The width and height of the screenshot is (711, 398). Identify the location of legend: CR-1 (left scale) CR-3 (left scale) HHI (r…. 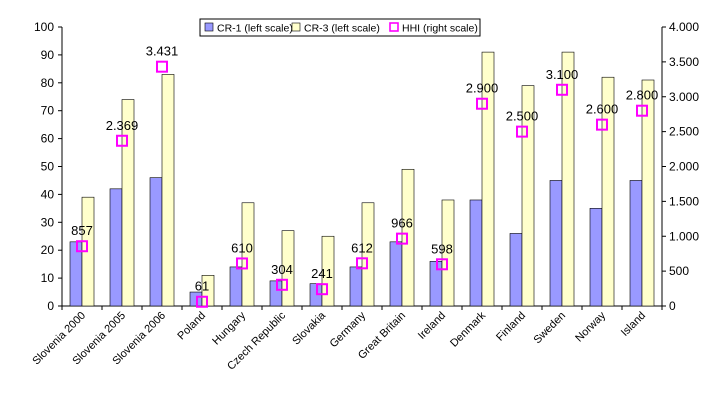
(340, 27).